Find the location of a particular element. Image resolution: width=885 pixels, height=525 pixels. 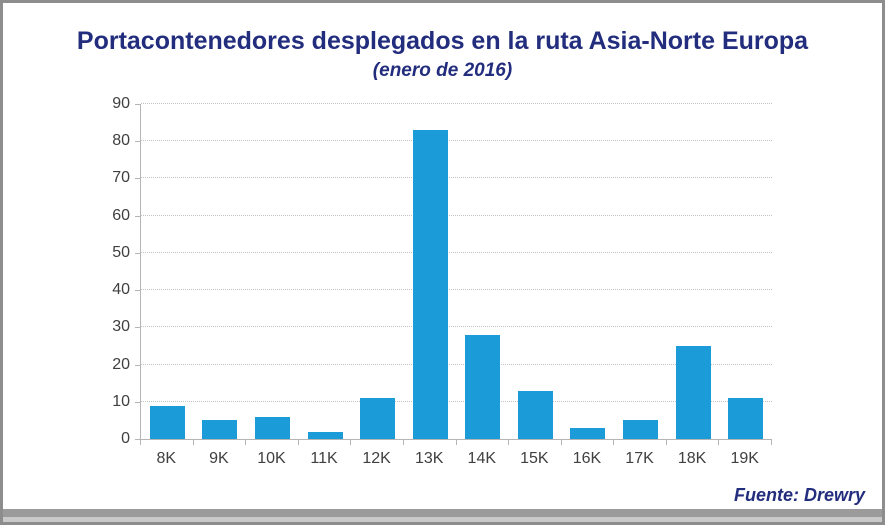

x-axis-tick-label-16K: 16K is located at coordinates (587, 458).